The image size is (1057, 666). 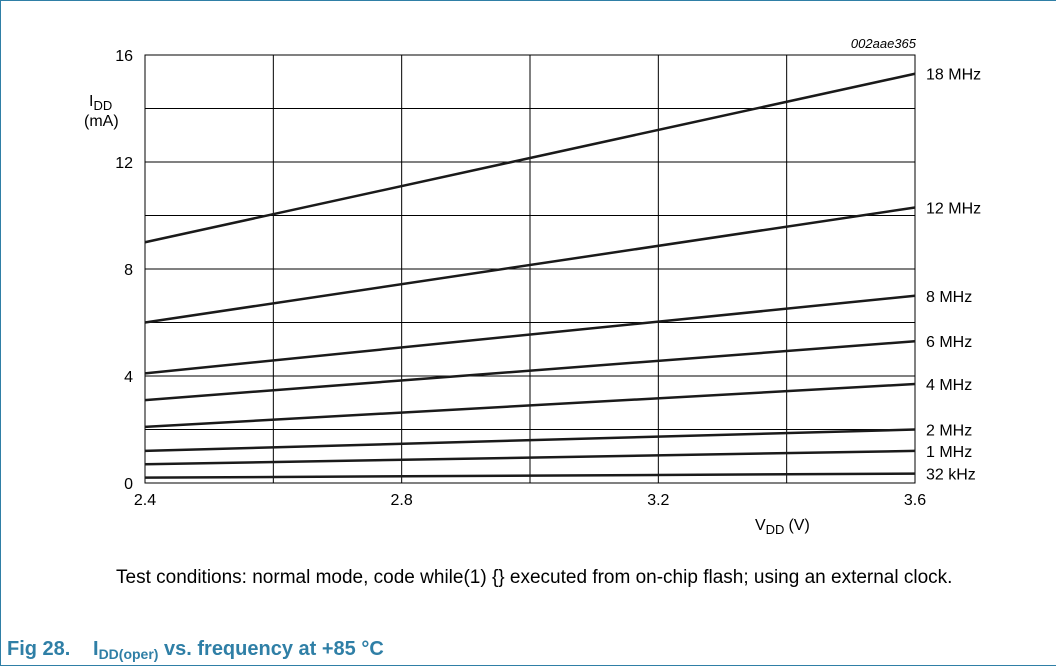 I want to click on series-label: 6 MHz, so click(x=949, y=342).